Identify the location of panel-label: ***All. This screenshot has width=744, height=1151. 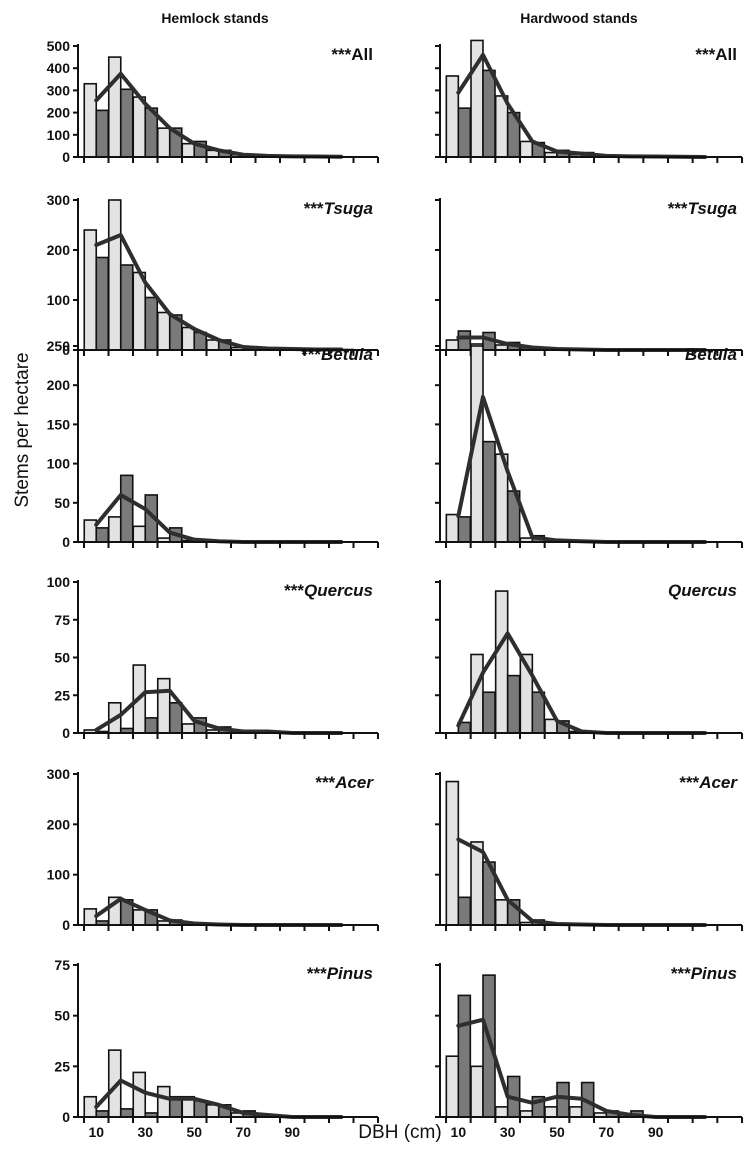
(716, 54).